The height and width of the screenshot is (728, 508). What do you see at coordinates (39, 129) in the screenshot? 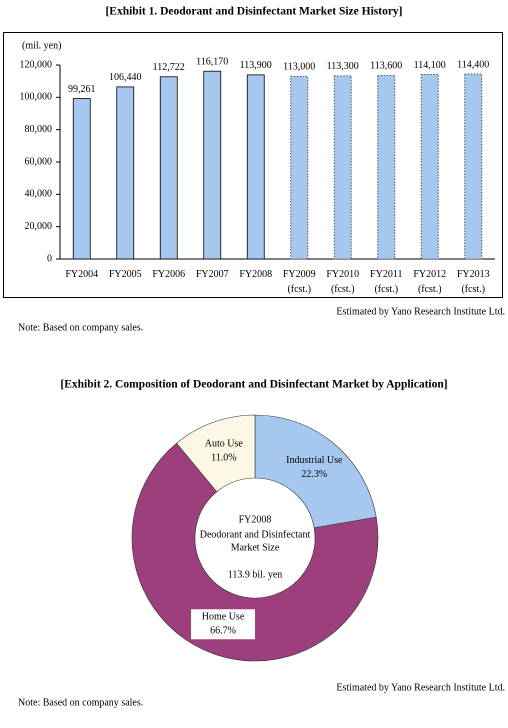
I see `y-tick-label: 80,000` at bounding box center [39, 129].